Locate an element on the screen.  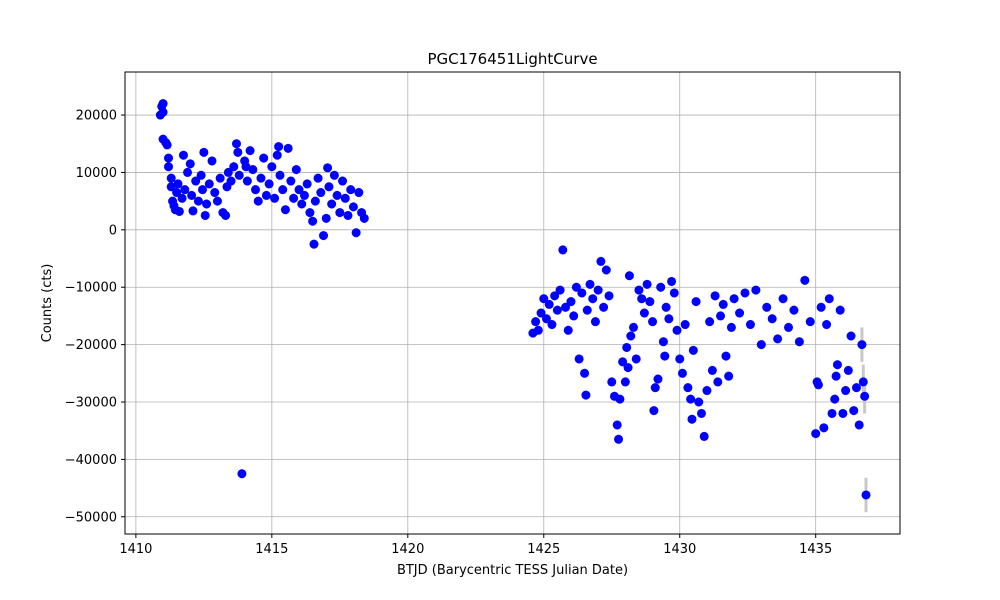
y-tick-label: −30000 is located at coordinates (91, 403).